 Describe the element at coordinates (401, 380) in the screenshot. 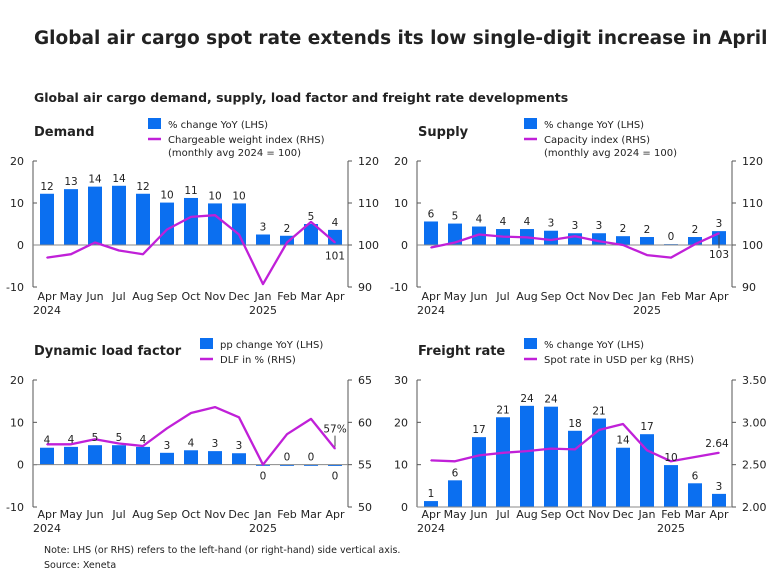

I see `left-tick-label: 30` at that location.